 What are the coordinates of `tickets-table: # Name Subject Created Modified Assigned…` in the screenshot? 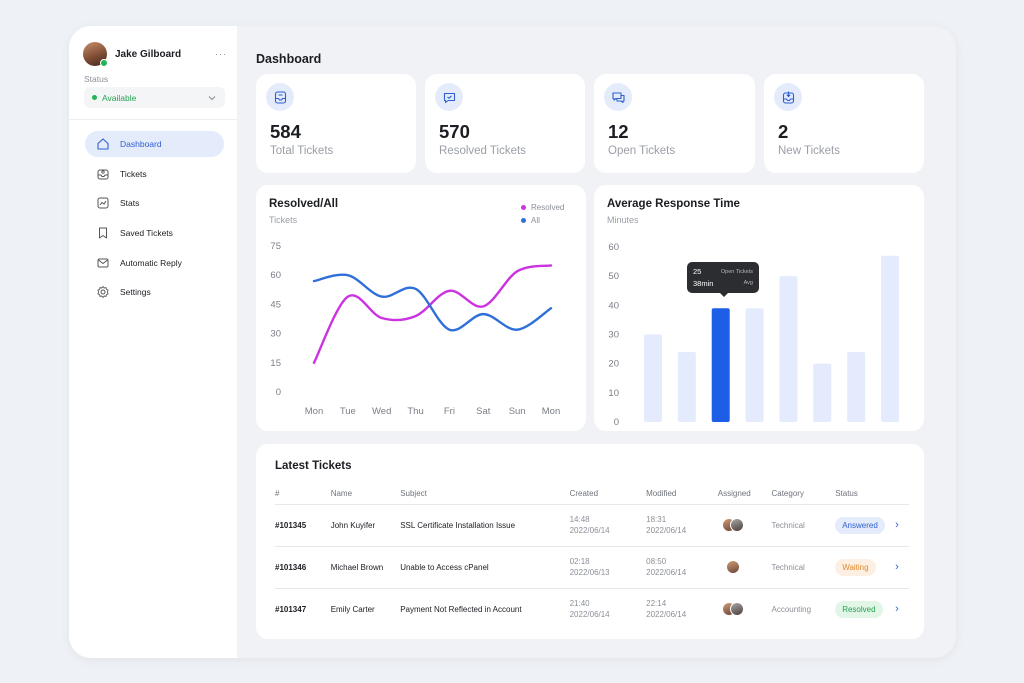 It's located at (592, 557).